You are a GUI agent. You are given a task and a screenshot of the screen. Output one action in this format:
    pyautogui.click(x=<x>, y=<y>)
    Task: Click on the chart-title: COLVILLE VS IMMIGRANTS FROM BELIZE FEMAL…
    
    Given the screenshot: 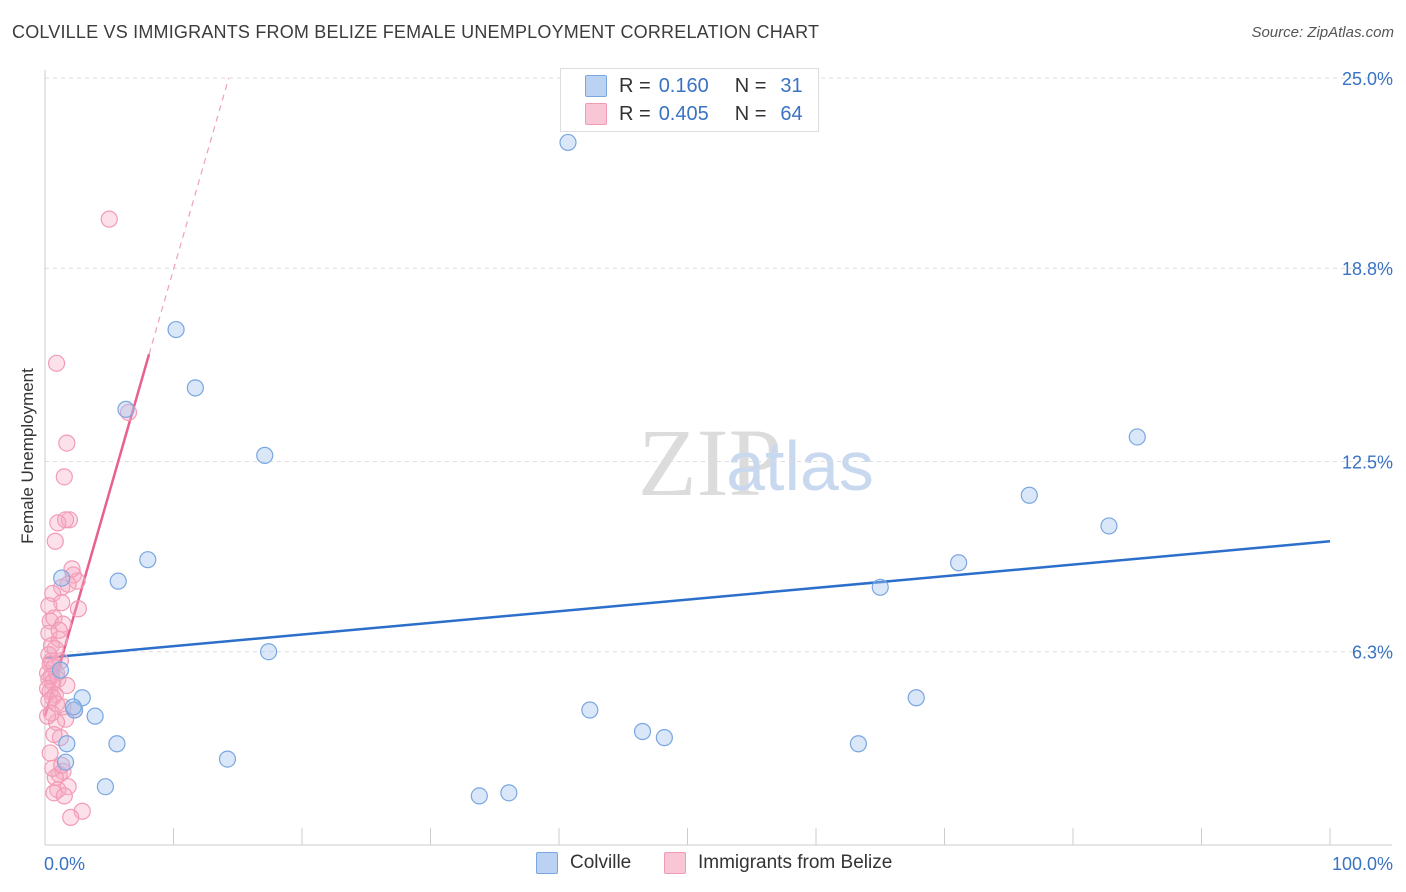 What is the action you would take?
    pyautogui.click(x=416, y=32)
    